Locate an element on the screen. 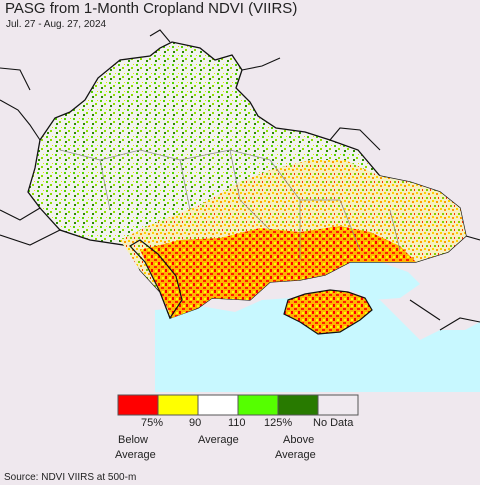 This screenshot has height=485, width=480. ukraine-south is located at coordinates (278, 272).